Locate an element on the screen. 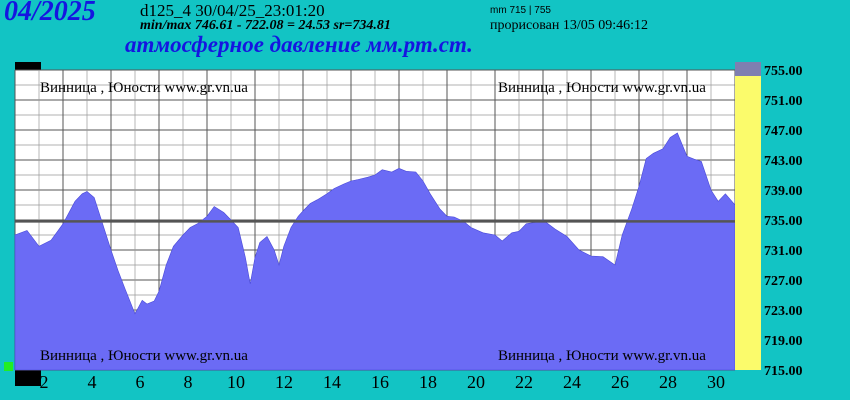 The image size is (850, 400). x-tick-label: 20 is located at coordinates (476, 382).